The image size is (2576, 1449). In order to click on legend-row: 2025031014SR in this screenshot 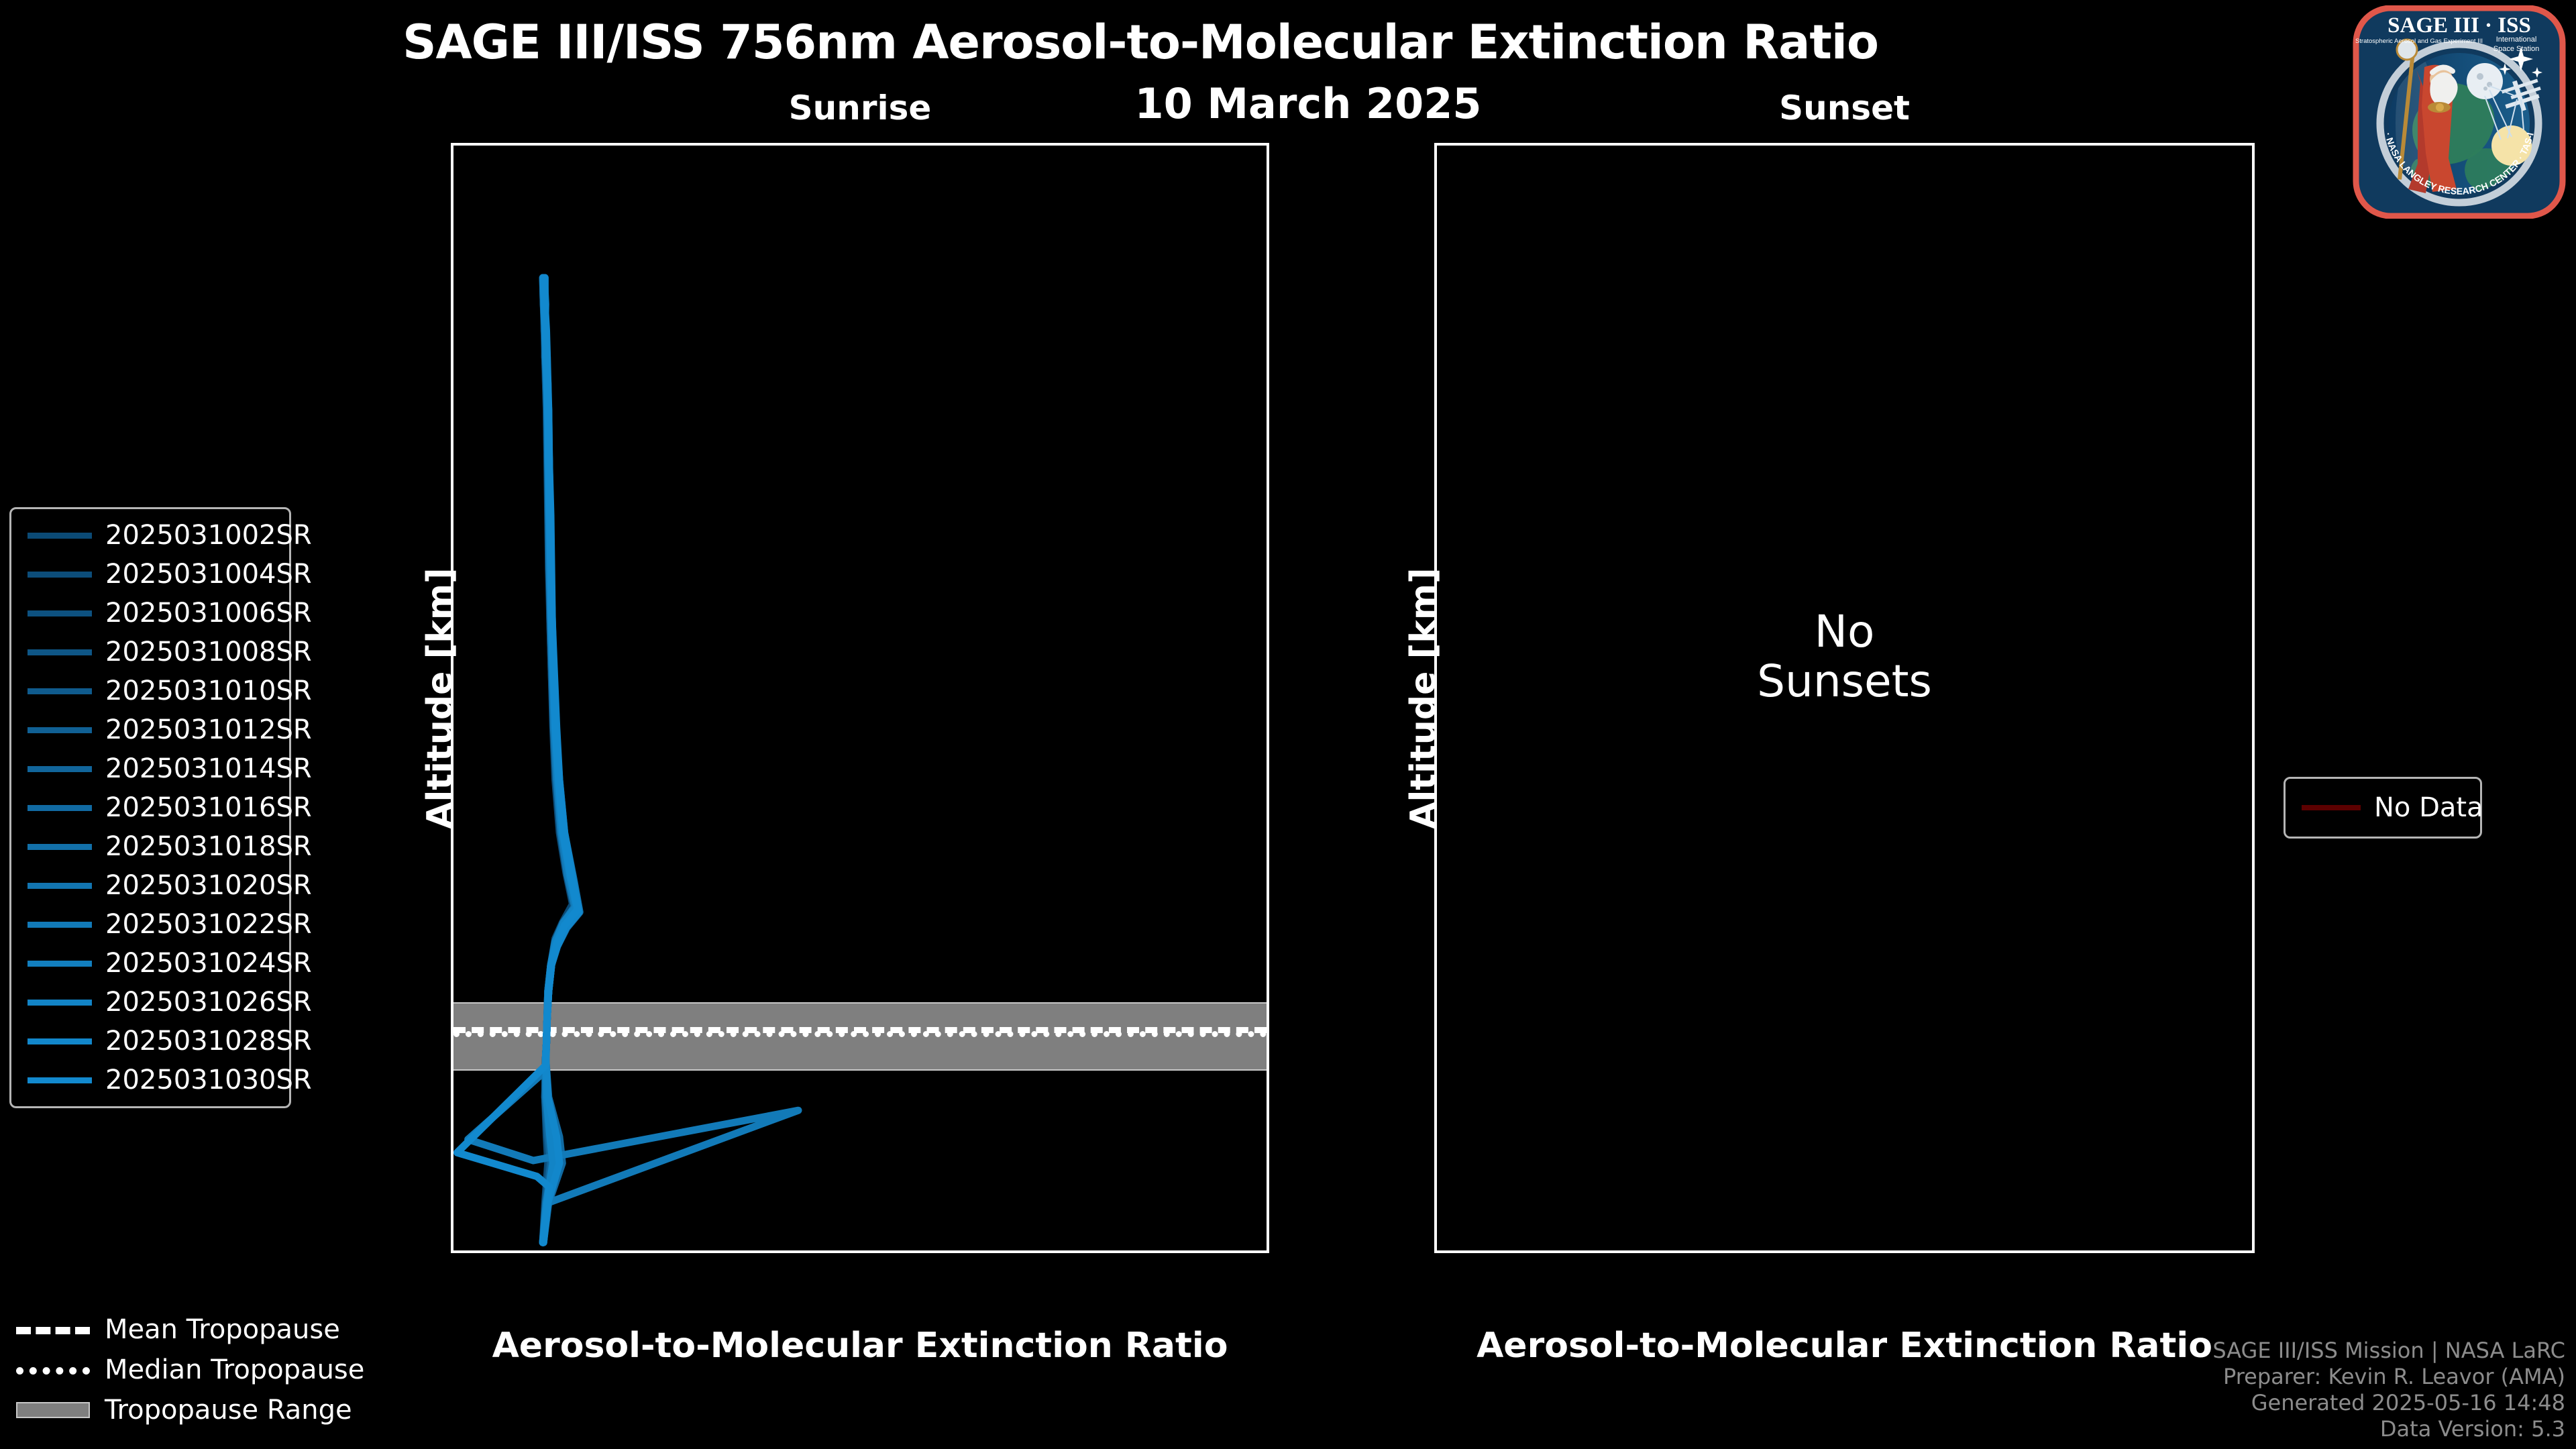, I will do `click(167, 768)`.